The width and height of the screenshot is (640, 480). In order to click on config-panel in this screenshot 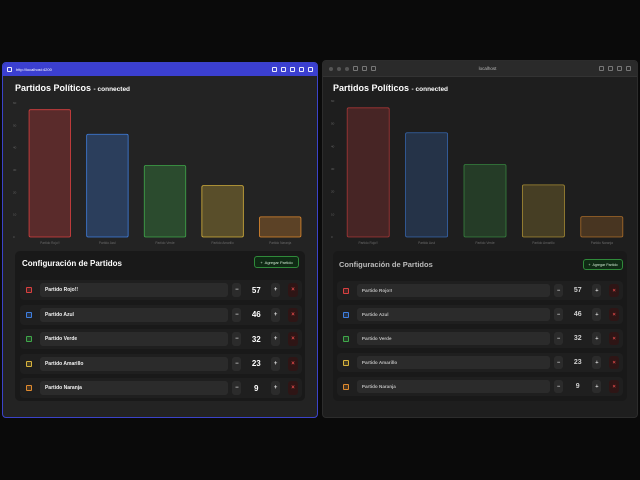, I will do `click(160, 326)`.